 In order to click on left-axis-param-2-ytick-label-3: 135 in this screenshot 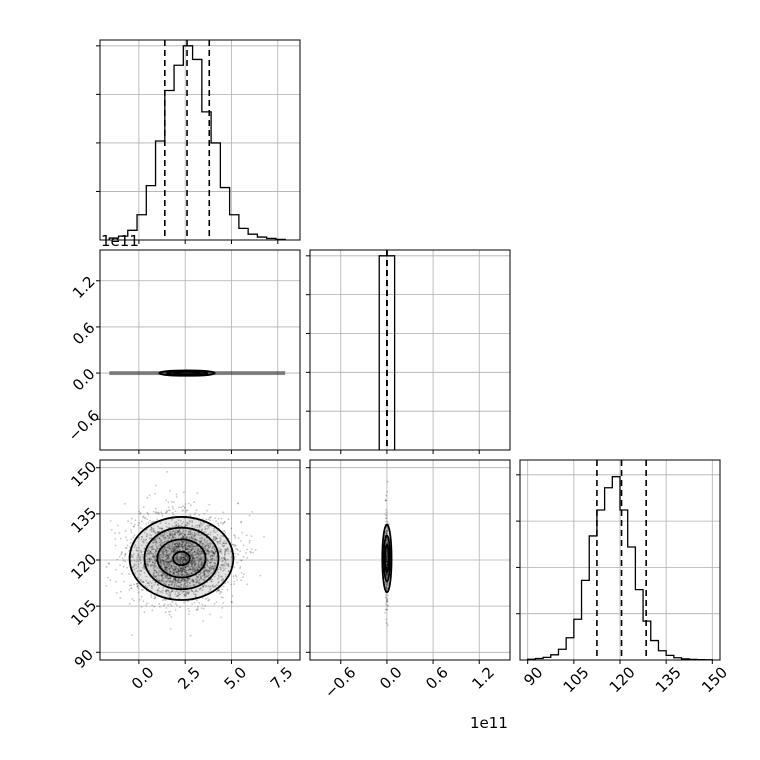, I will do `click(83, 520)`.